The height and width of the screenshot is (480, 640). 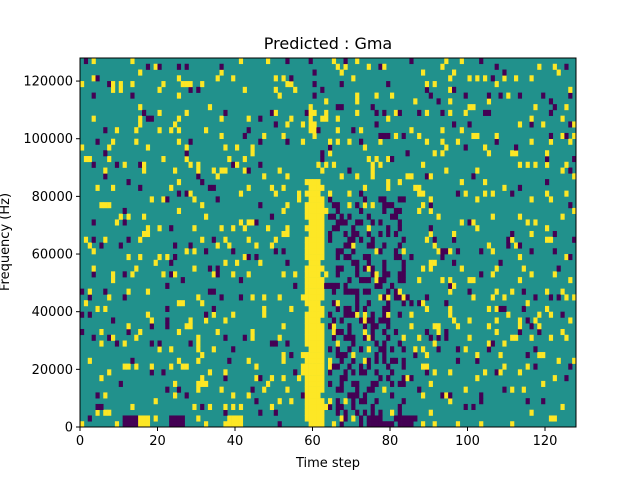 What do you see at coordinates (69, 428) in the screenshot?
I see `y-tick-label: 0` at bounding box center [69, 428].